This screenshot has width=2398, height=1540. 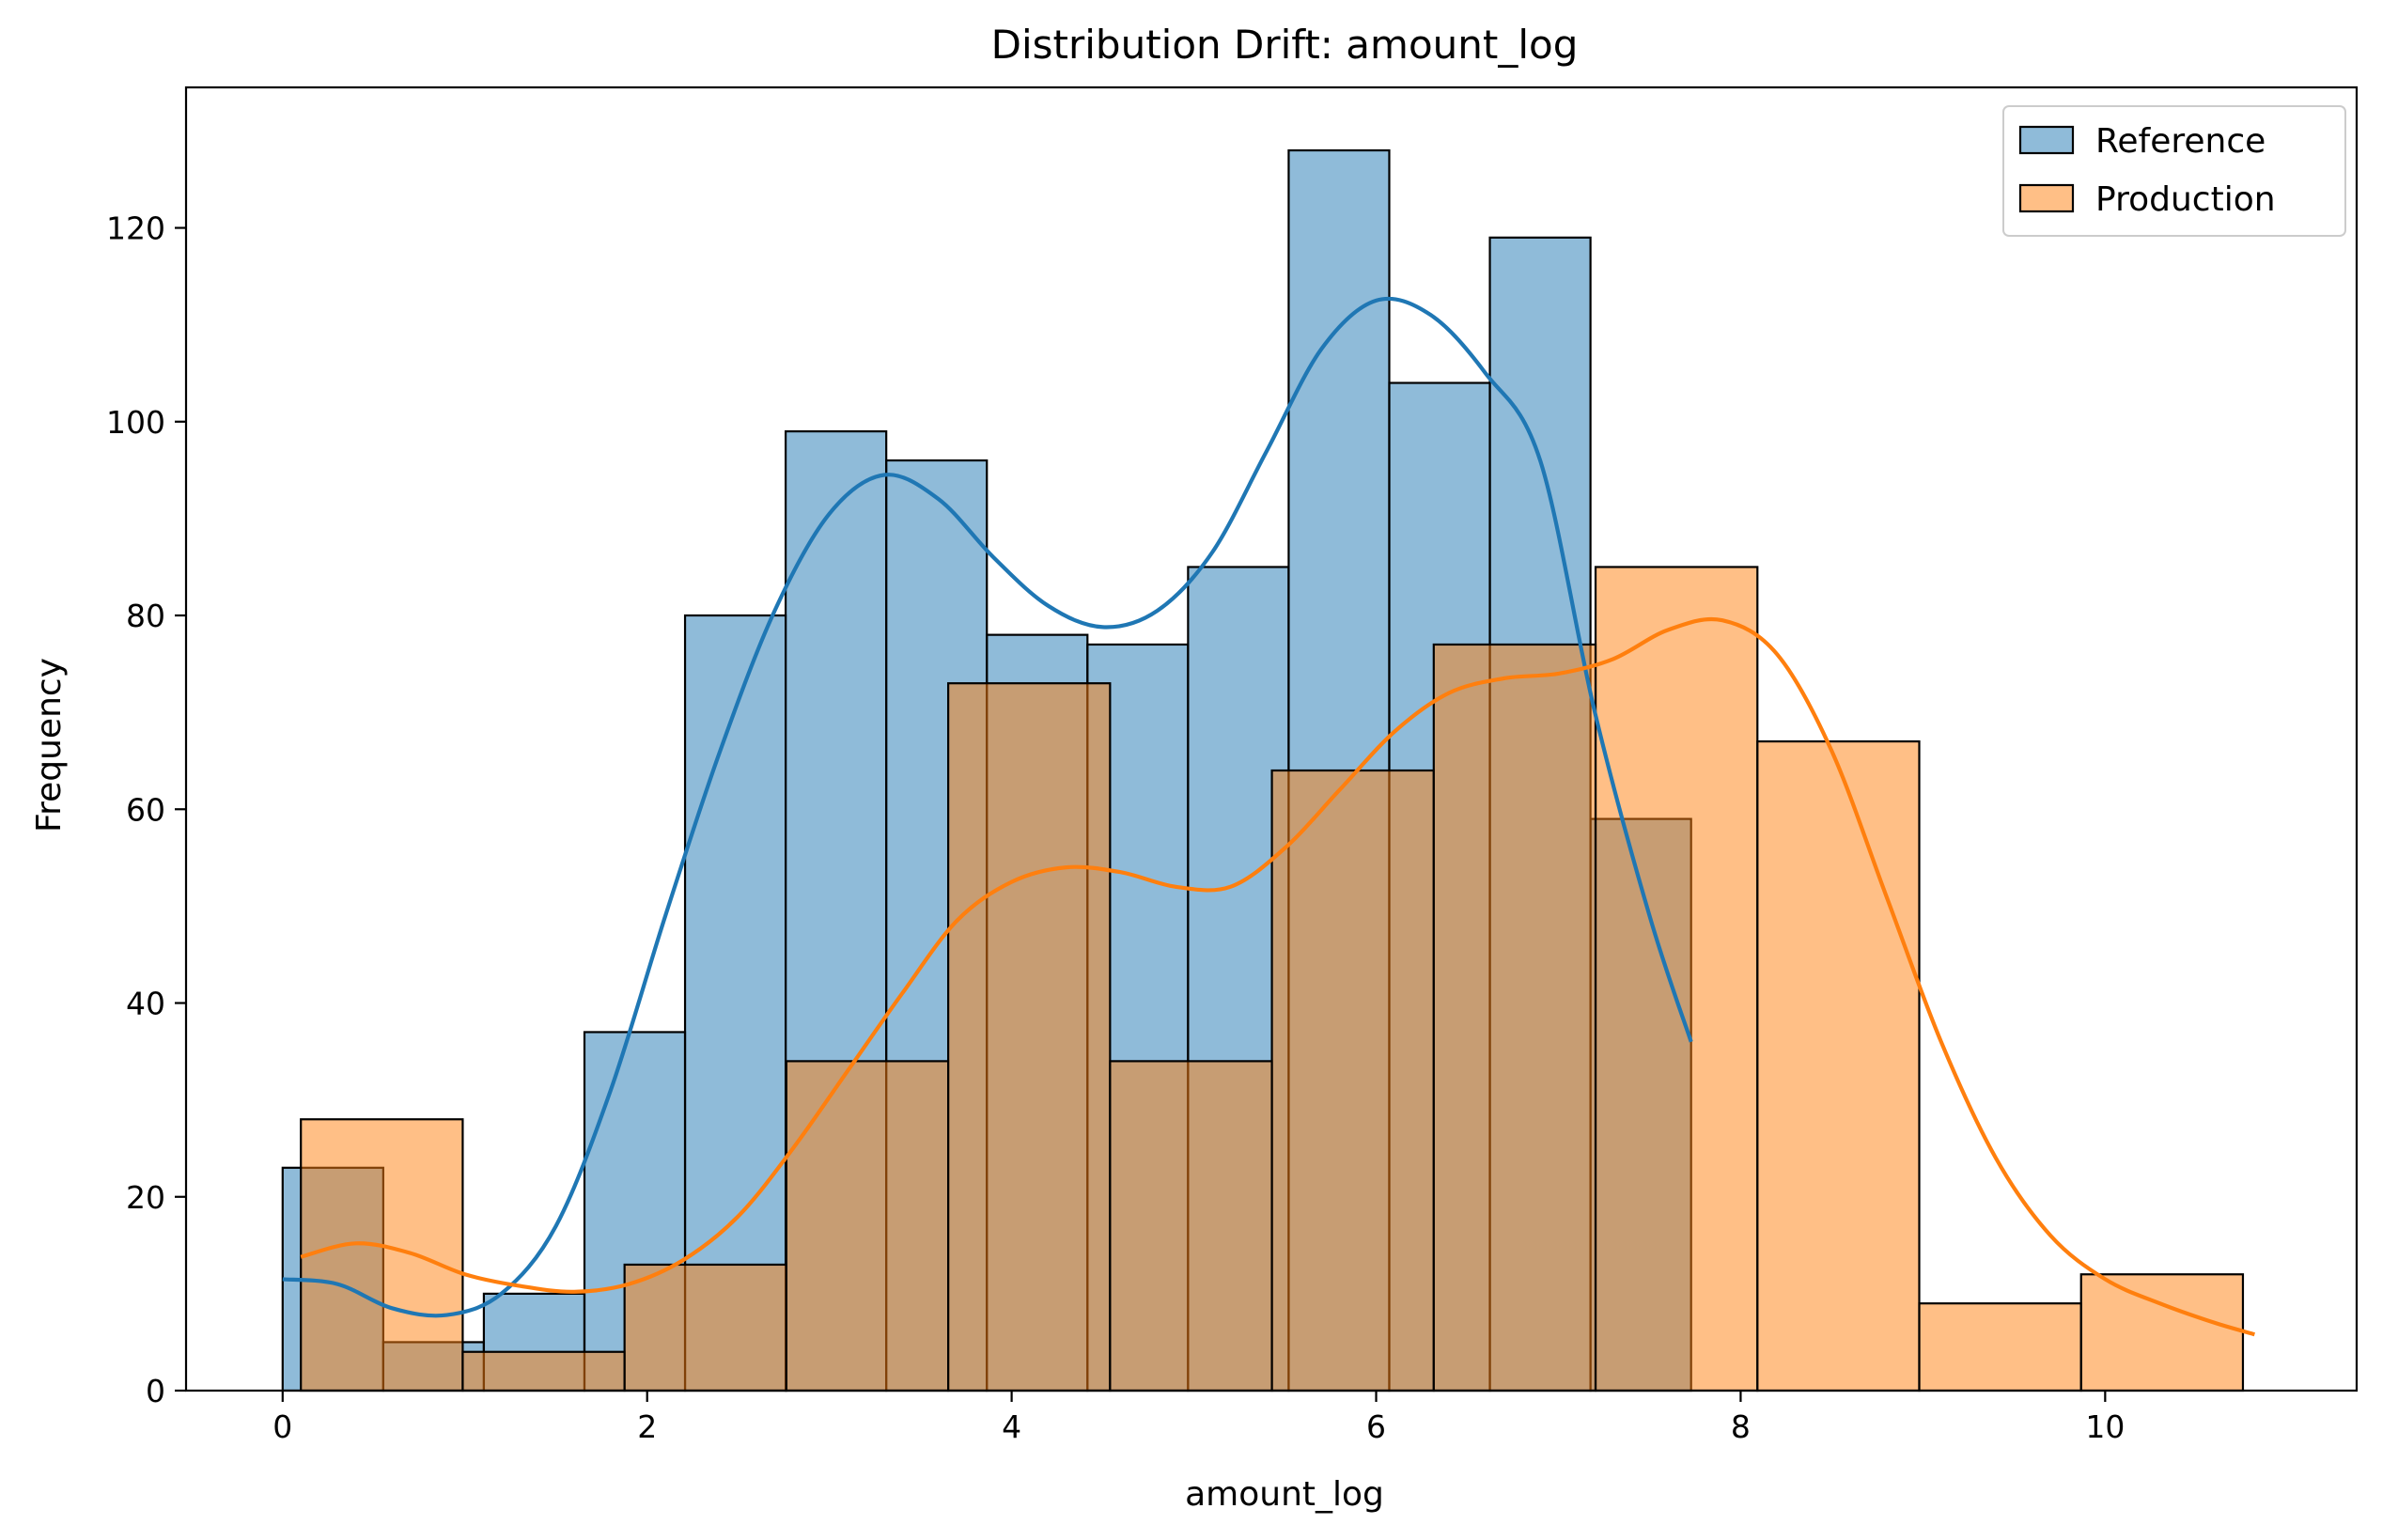 What do you see at coordinates (282, 1426) in the screenshot?
I see `x-tick-label: 0` at bounding box center [282, 1426].